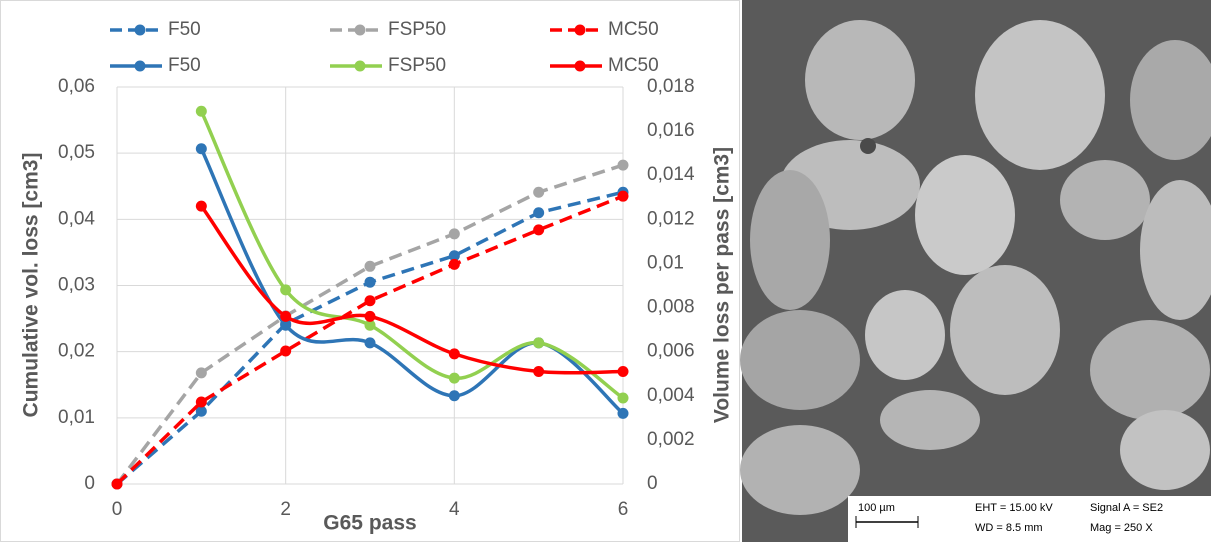 Image resolution: width=1211 pixels, height=547 pixels. Describe the element at coordinates (671, 395) in the screenshot. I see `y2-tick-label: 0,004` at that location.